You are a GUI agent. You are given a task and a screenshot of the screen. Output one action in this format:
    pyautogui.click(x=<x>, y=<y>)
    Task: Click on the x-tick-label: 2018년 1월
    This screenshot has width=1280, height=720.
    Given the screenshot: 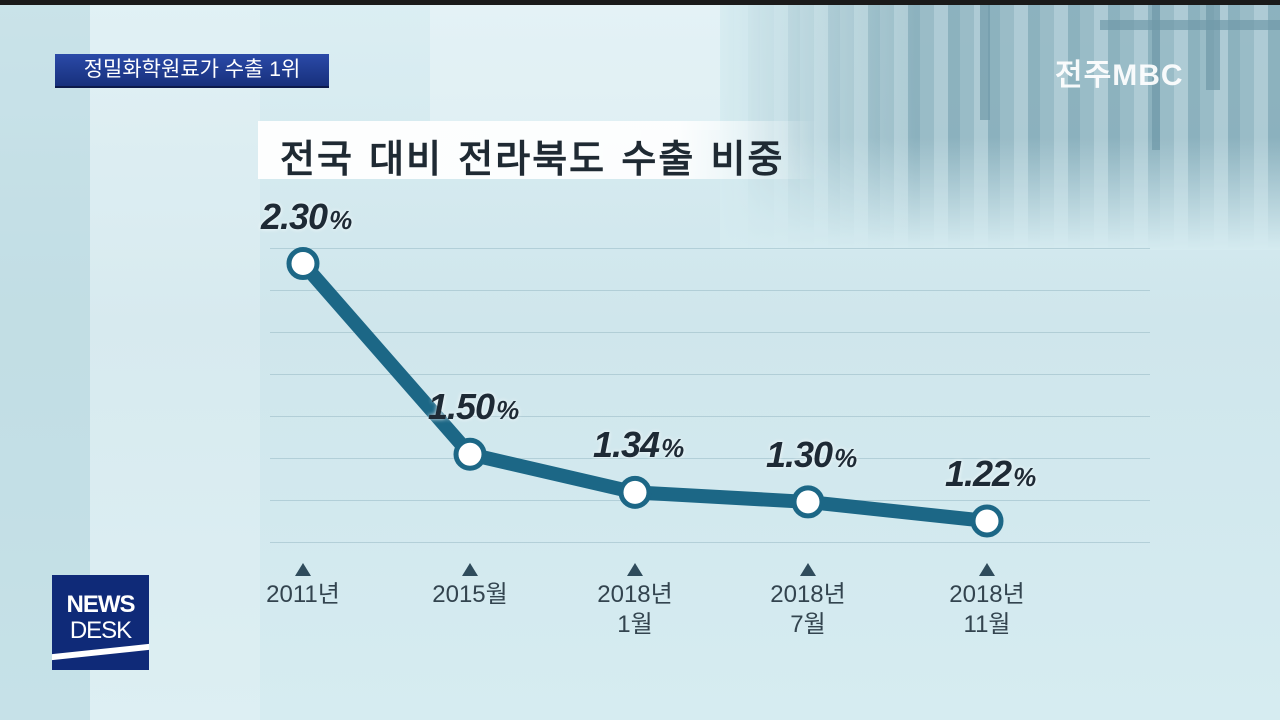 What is the action you would take?
    pyautogui.click(x=635, y=609)
    